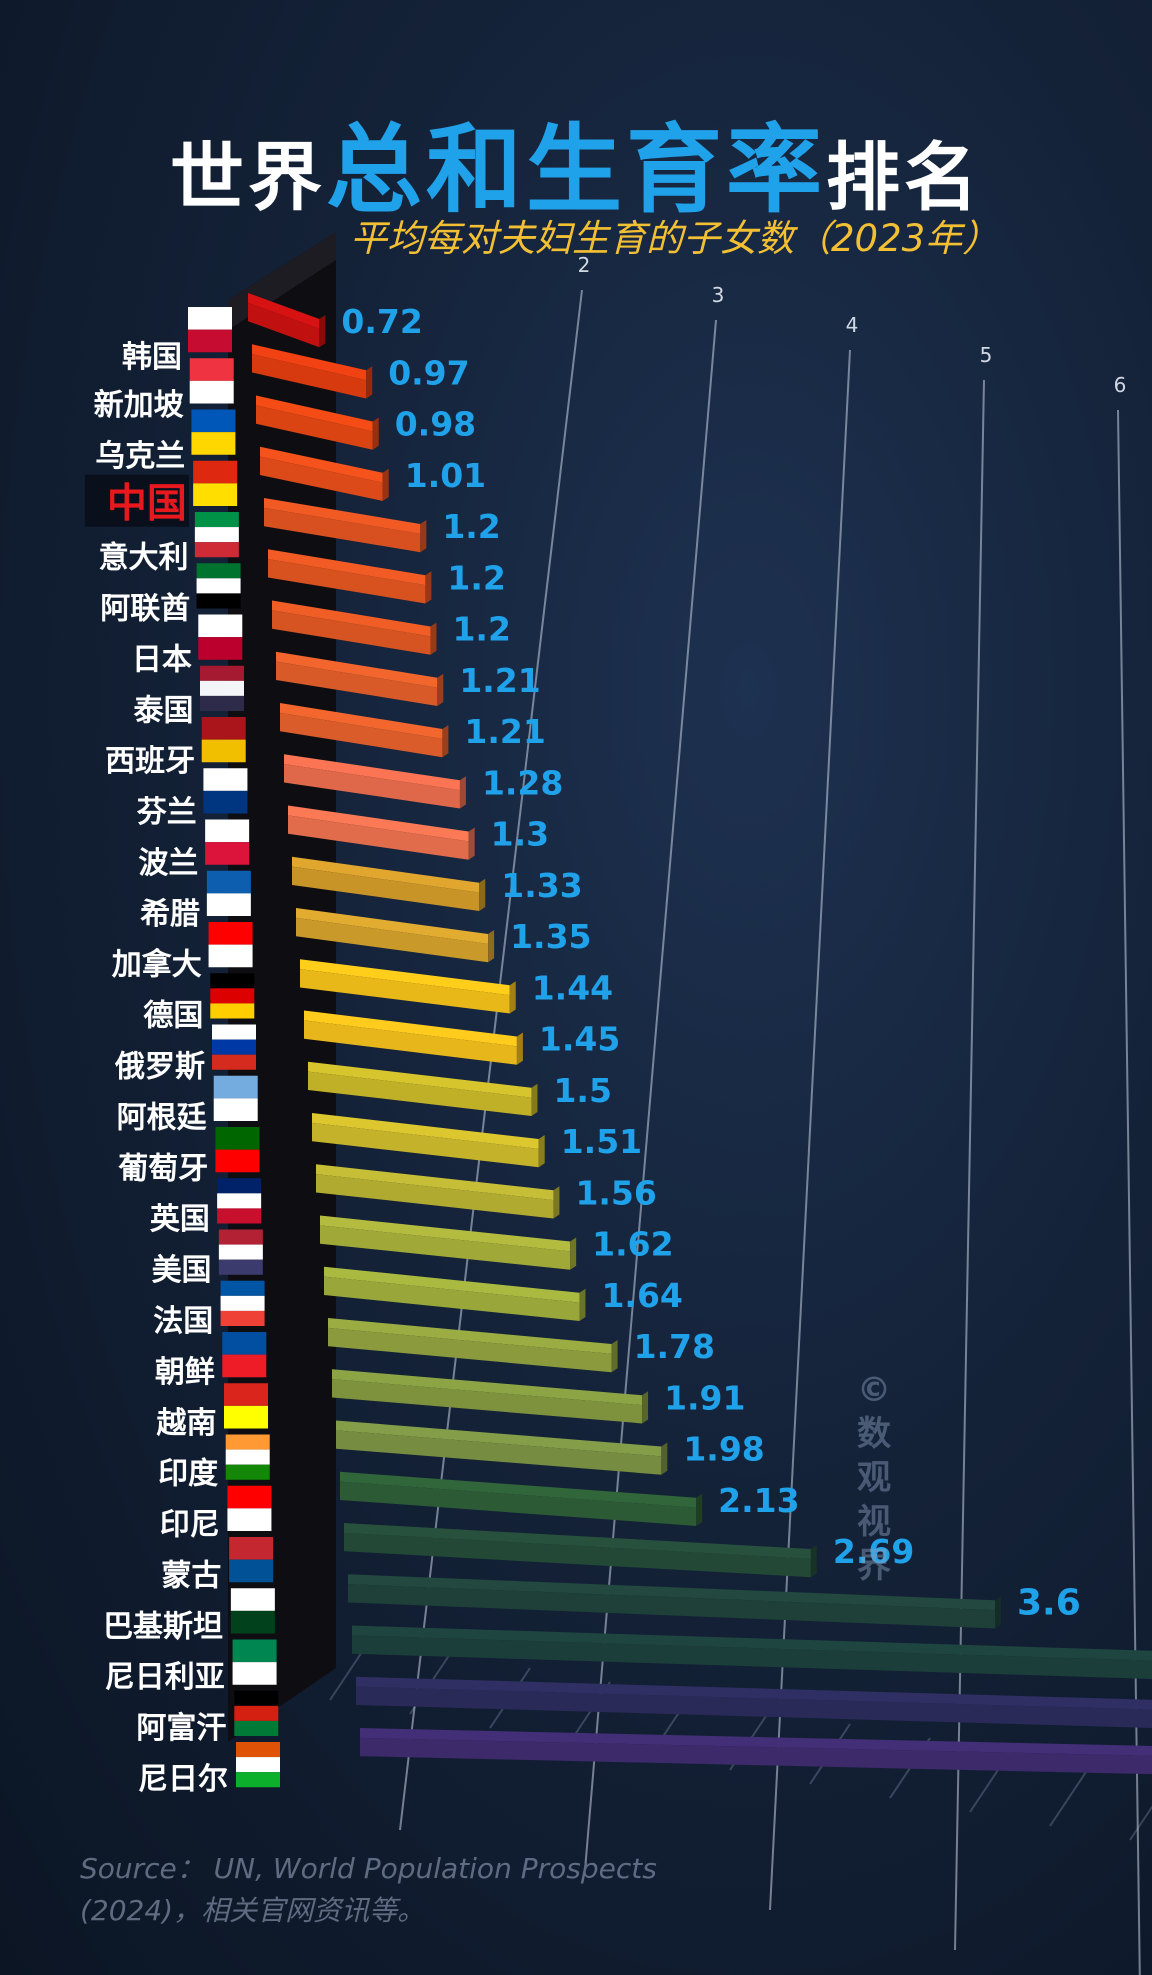 The image size is (1152, 1975). Describe the element at coordinates (1070, 1796) in the screenshot. I see `floor-grid-line` at that location.